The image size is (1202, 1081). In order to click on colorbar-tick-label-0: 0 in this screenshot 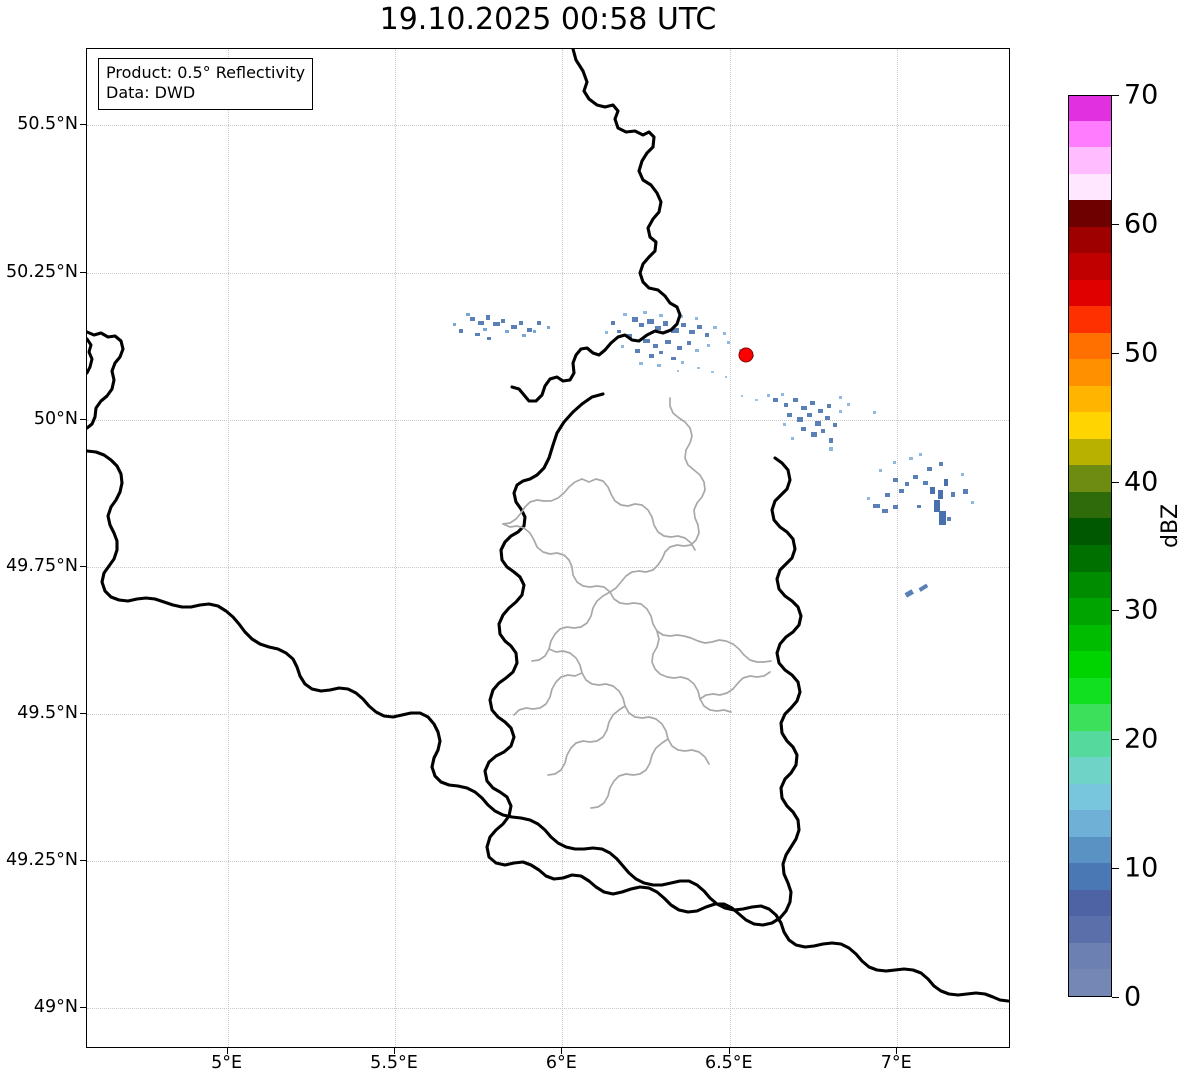, I will do `click(1133, 997)`.